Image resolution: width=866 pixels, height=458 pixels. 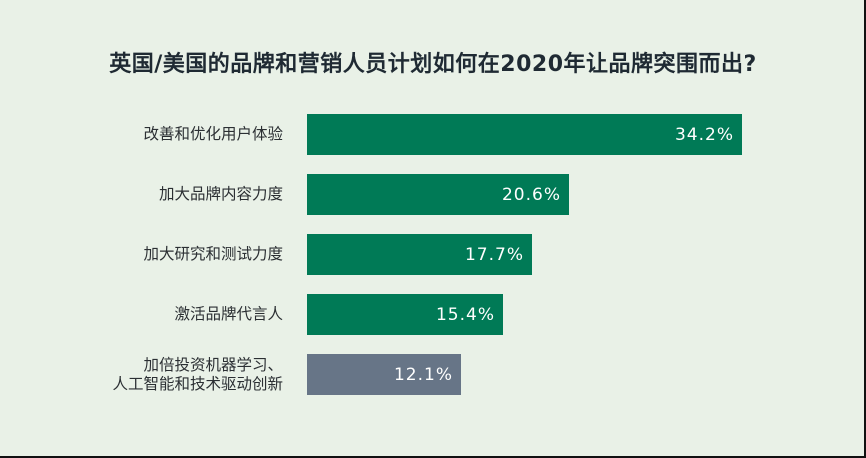 What do you see at coordinates (438, 194) in the screenshot?
I see `bar: 20.6%` at bounding box center [438, 194].